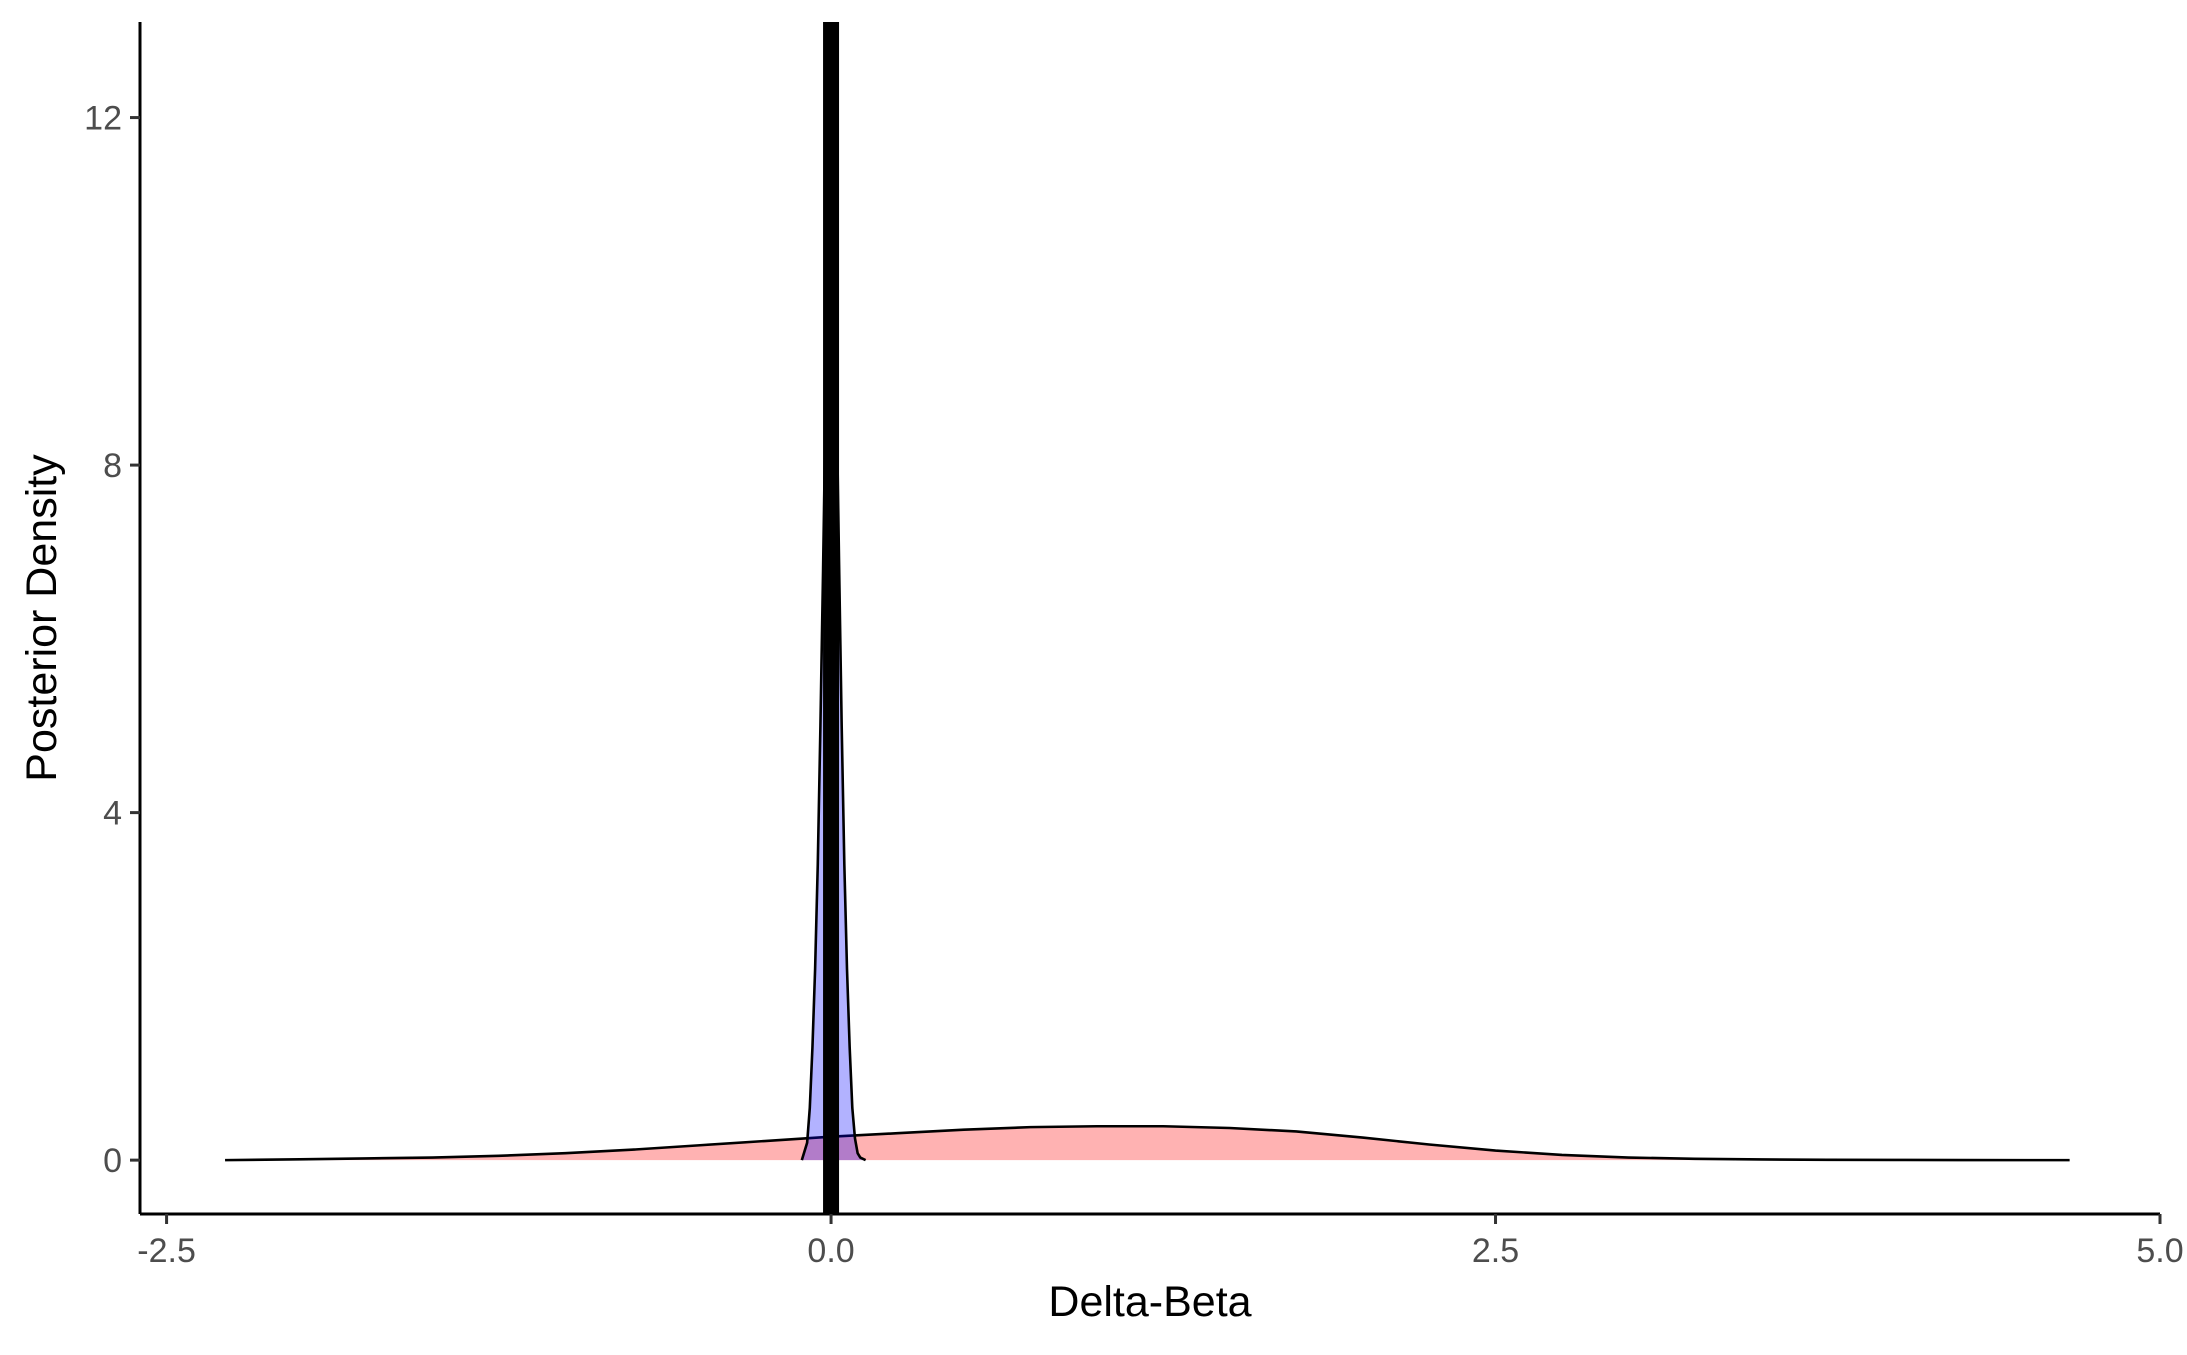 This screenshot has width=2187, height=1355. I want to click on x-tick-label: 0.0, so click(830, 1251).